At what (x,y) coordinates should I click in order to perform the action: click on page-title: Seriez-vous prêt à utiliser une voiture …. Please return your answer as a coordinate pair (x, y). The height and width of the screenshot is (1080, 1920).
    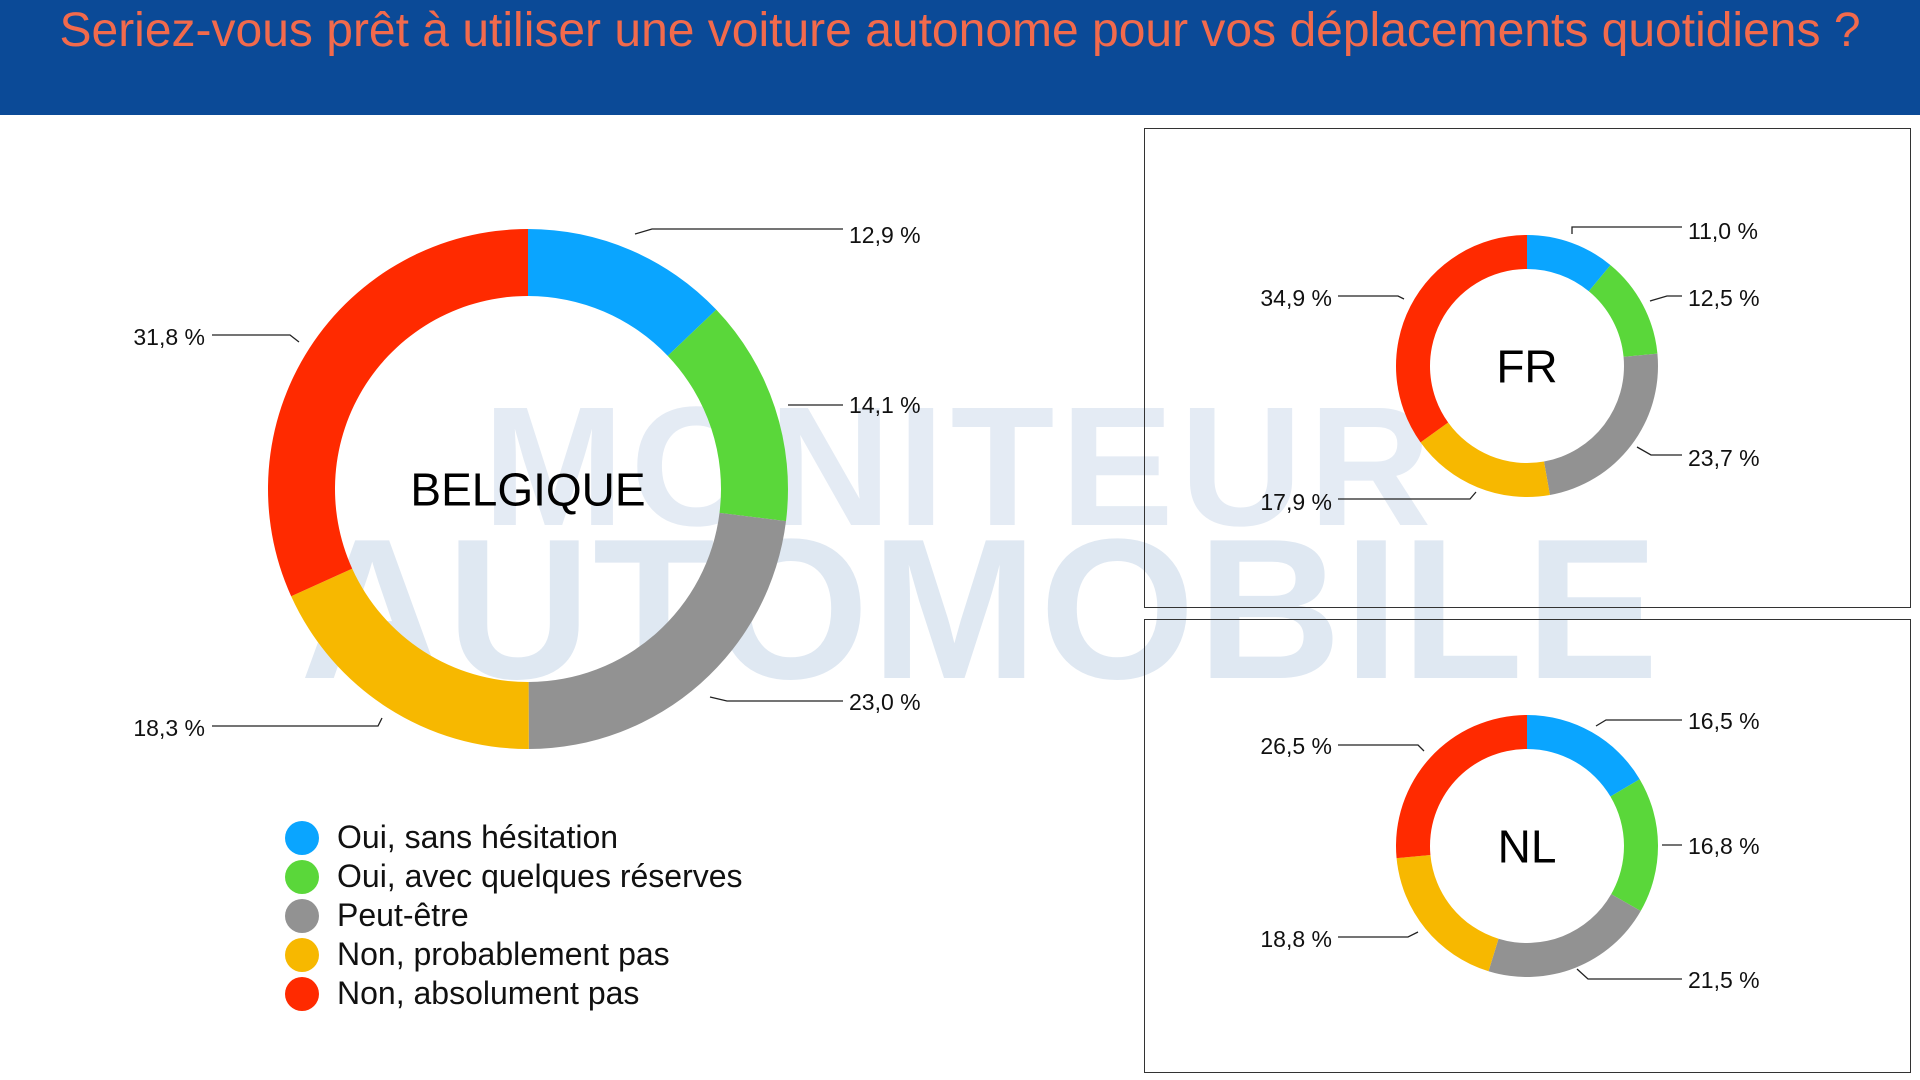
    Looking at the image, I should click on (960, 30).